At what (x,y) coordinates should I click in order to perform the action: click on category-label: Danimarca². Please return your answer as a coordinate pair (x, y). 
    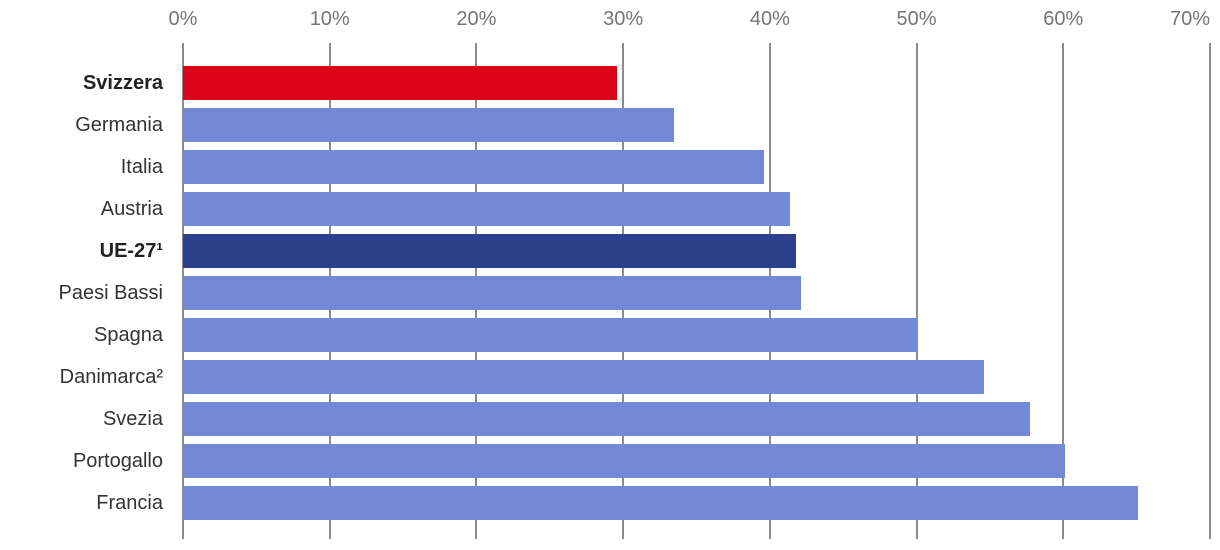
    Looking at the image, I should click on (111, 377).